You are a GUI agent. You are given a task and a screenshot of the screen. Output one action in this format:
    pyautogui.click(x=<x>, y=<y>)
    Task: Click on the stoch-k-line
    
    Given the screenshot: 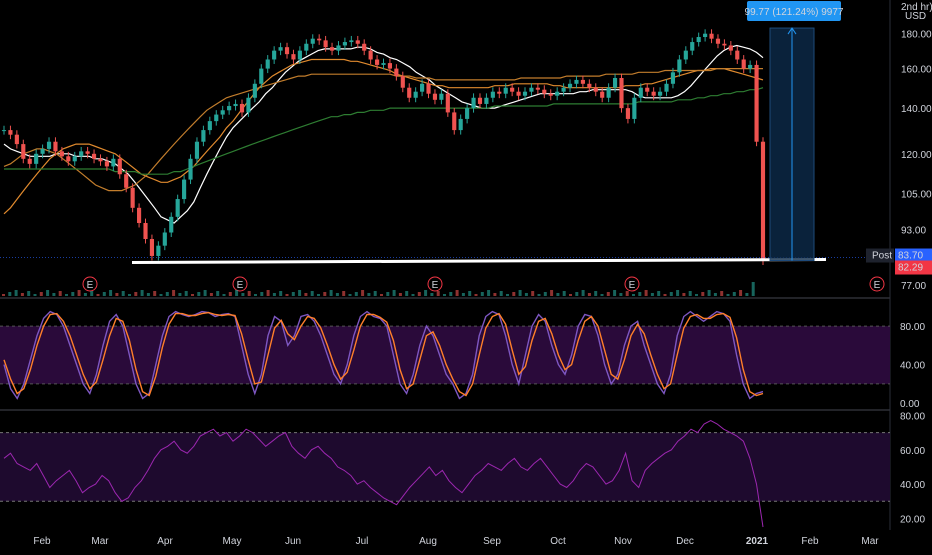 What is the action you would take?
    pyautogui.click(x=383, y=355)
    